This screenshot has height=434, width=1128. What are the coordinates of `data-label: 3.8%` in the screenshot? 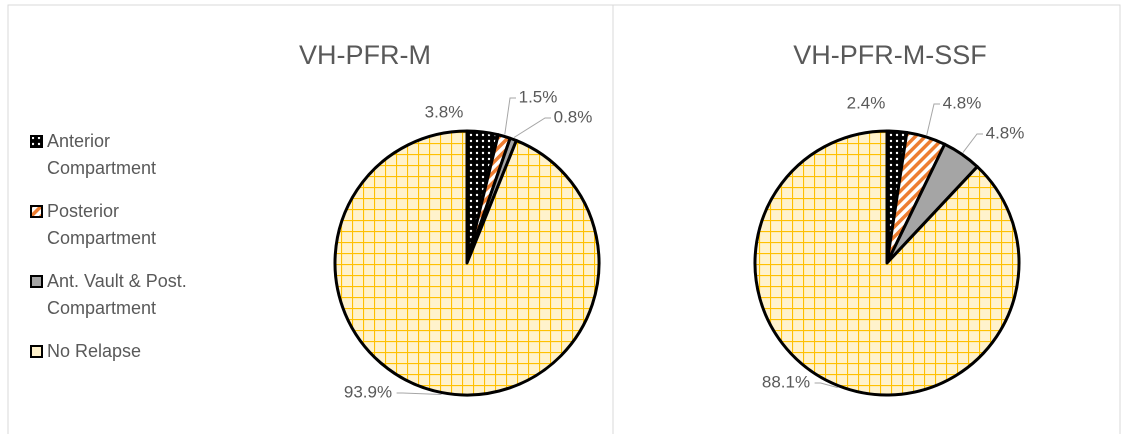 It's located at (444, 111).